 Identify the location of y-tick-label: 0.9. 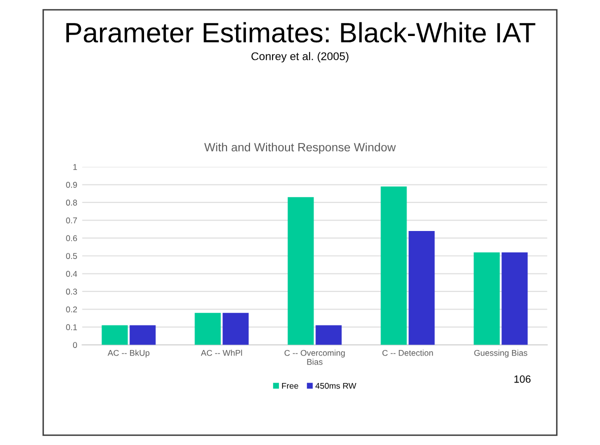
(71, 185).